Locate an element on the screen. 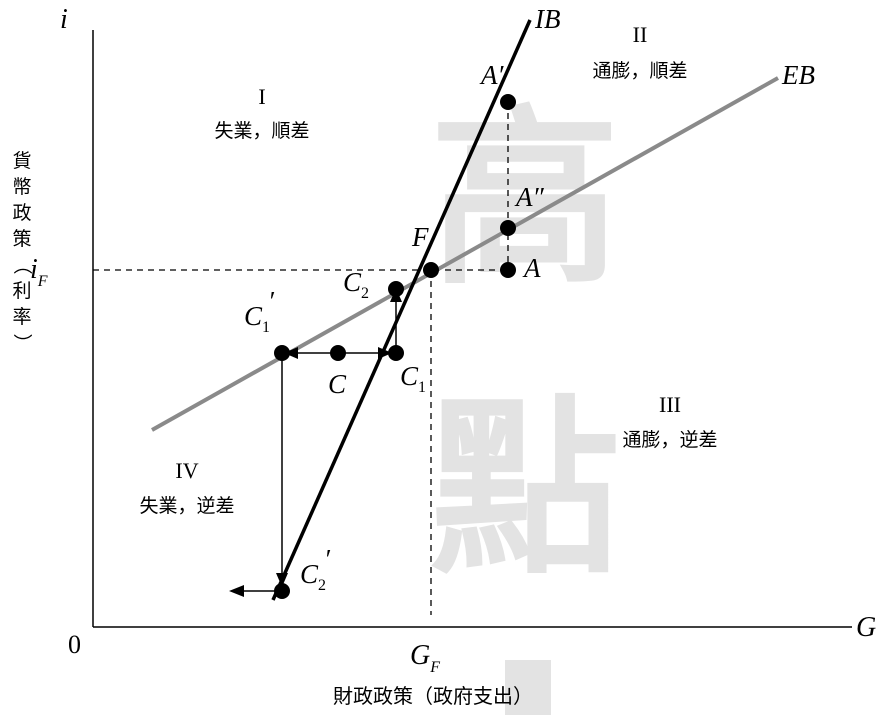 This screenshot has width=882, height=715. arrowhead-left-bottom is located at coordinates (236, 591).